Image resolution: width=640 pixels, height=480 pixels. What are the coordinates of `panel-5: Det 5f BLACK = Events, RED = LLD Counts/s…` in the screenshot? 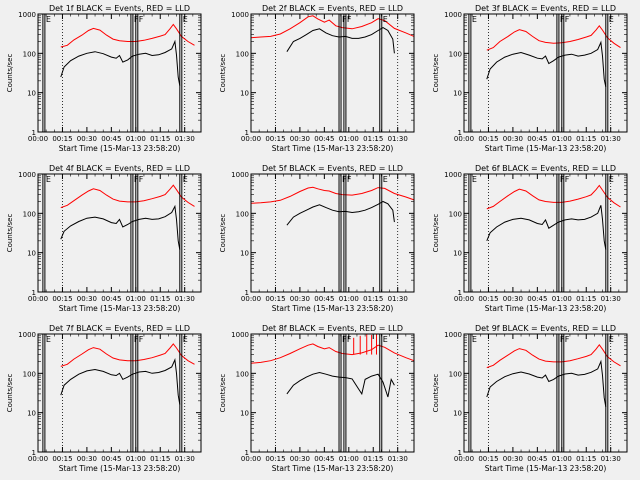 It's located at (317, 238).